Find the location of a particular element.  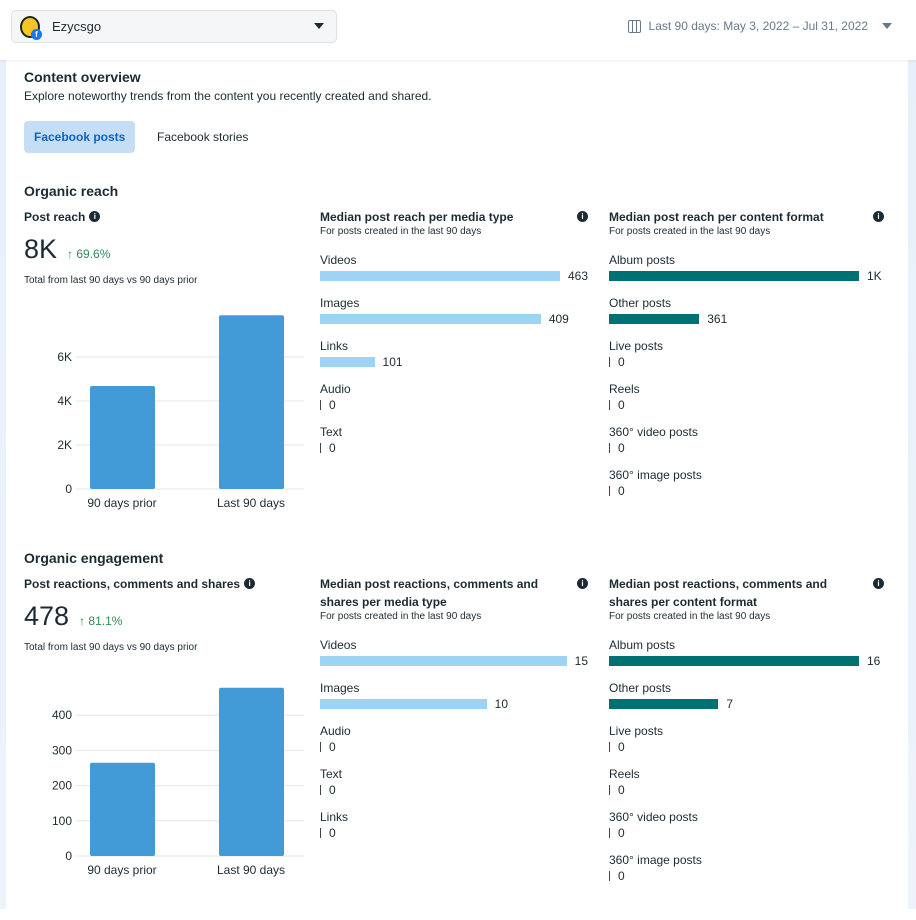

tab-facebook-stories: Facebook stories is located at coordinates (203, 137).